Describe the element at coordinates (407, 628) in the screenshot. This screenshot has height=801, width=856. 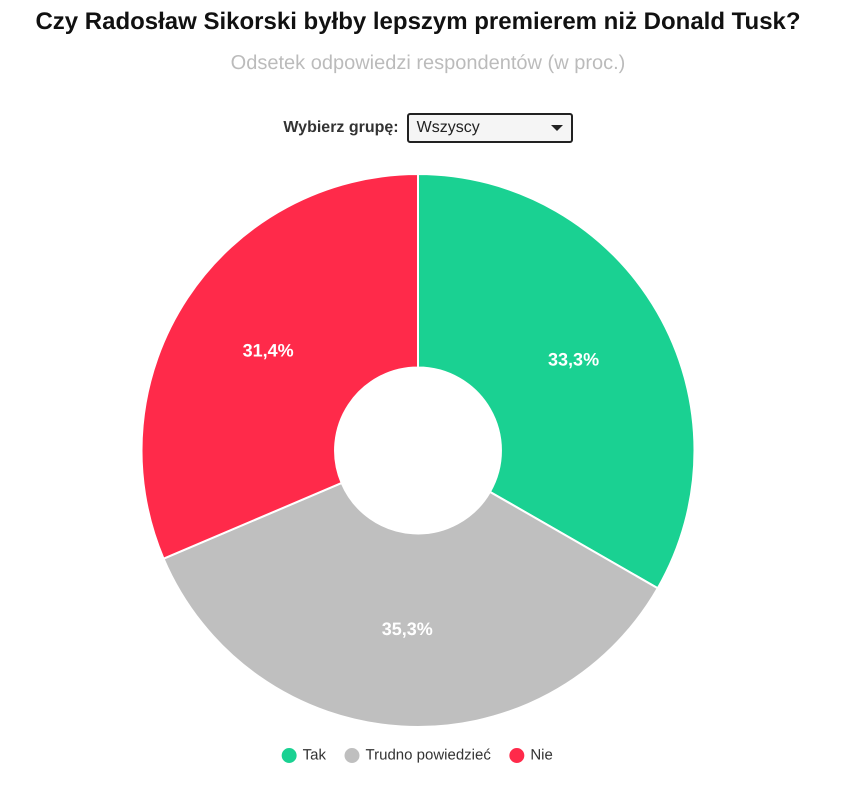
I see `data-label: 35,3%` at that location.